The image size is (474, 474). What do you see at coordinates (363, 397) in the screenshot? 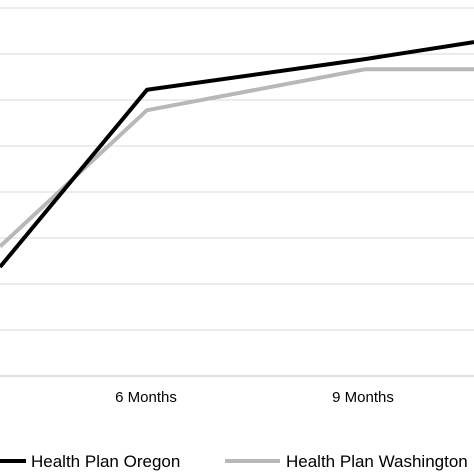
I see `x-tick-label: 9 Months` at bounding box center [363, 397].